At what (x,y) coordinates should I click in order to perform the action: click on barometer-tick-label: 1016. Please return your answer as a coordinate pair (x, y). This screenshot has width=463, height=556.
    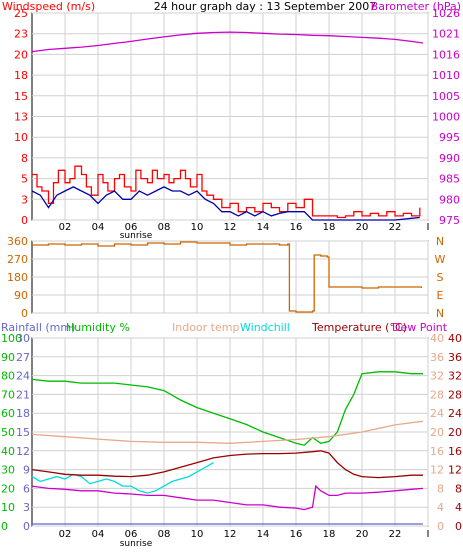
    Looking at the image, I should click on (446, 54).